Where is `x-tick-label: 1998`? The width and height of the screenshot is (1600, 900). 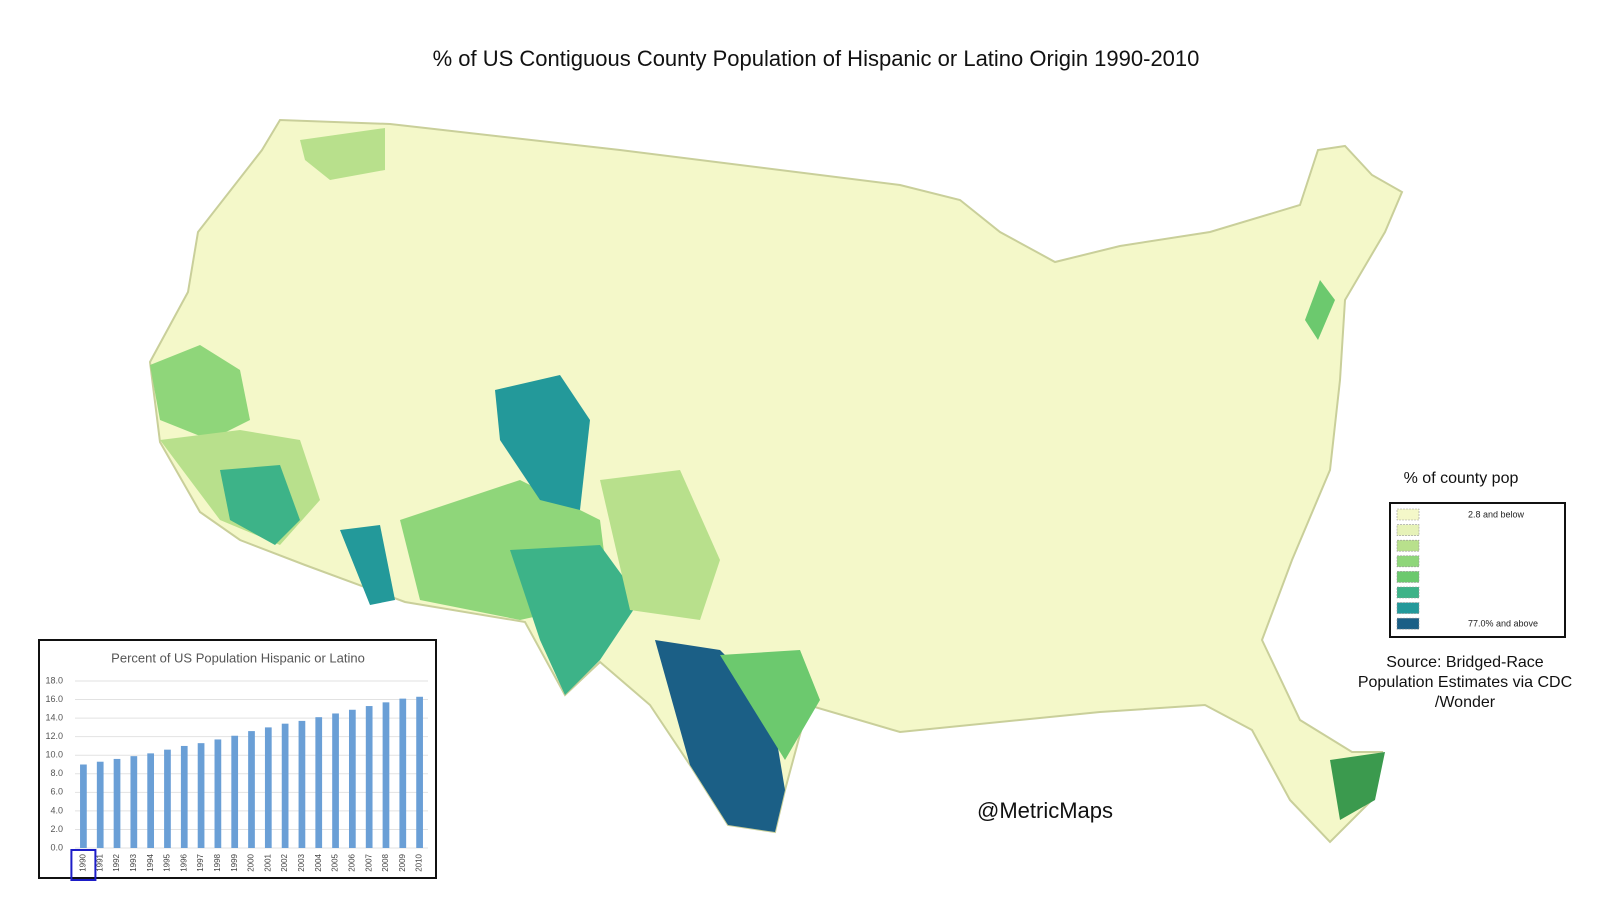 x-tick-label: 1998 is located at coordinates (217, 862).